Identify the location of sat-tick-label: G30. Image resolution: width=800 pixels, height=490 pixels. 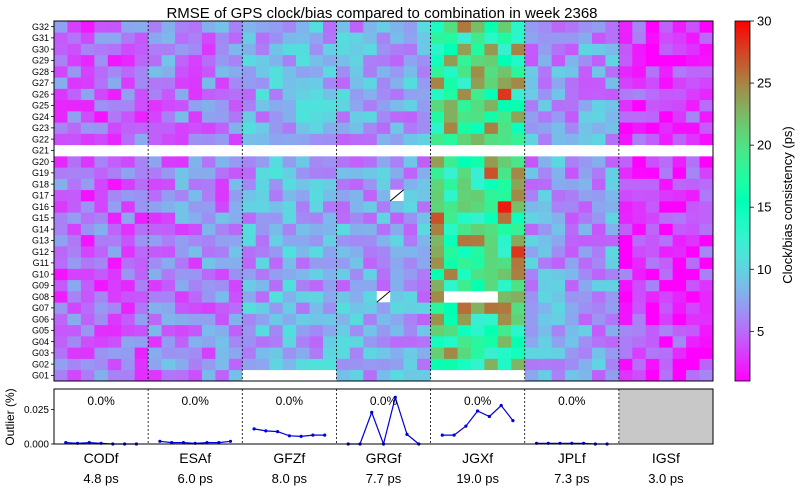
(40, 49).